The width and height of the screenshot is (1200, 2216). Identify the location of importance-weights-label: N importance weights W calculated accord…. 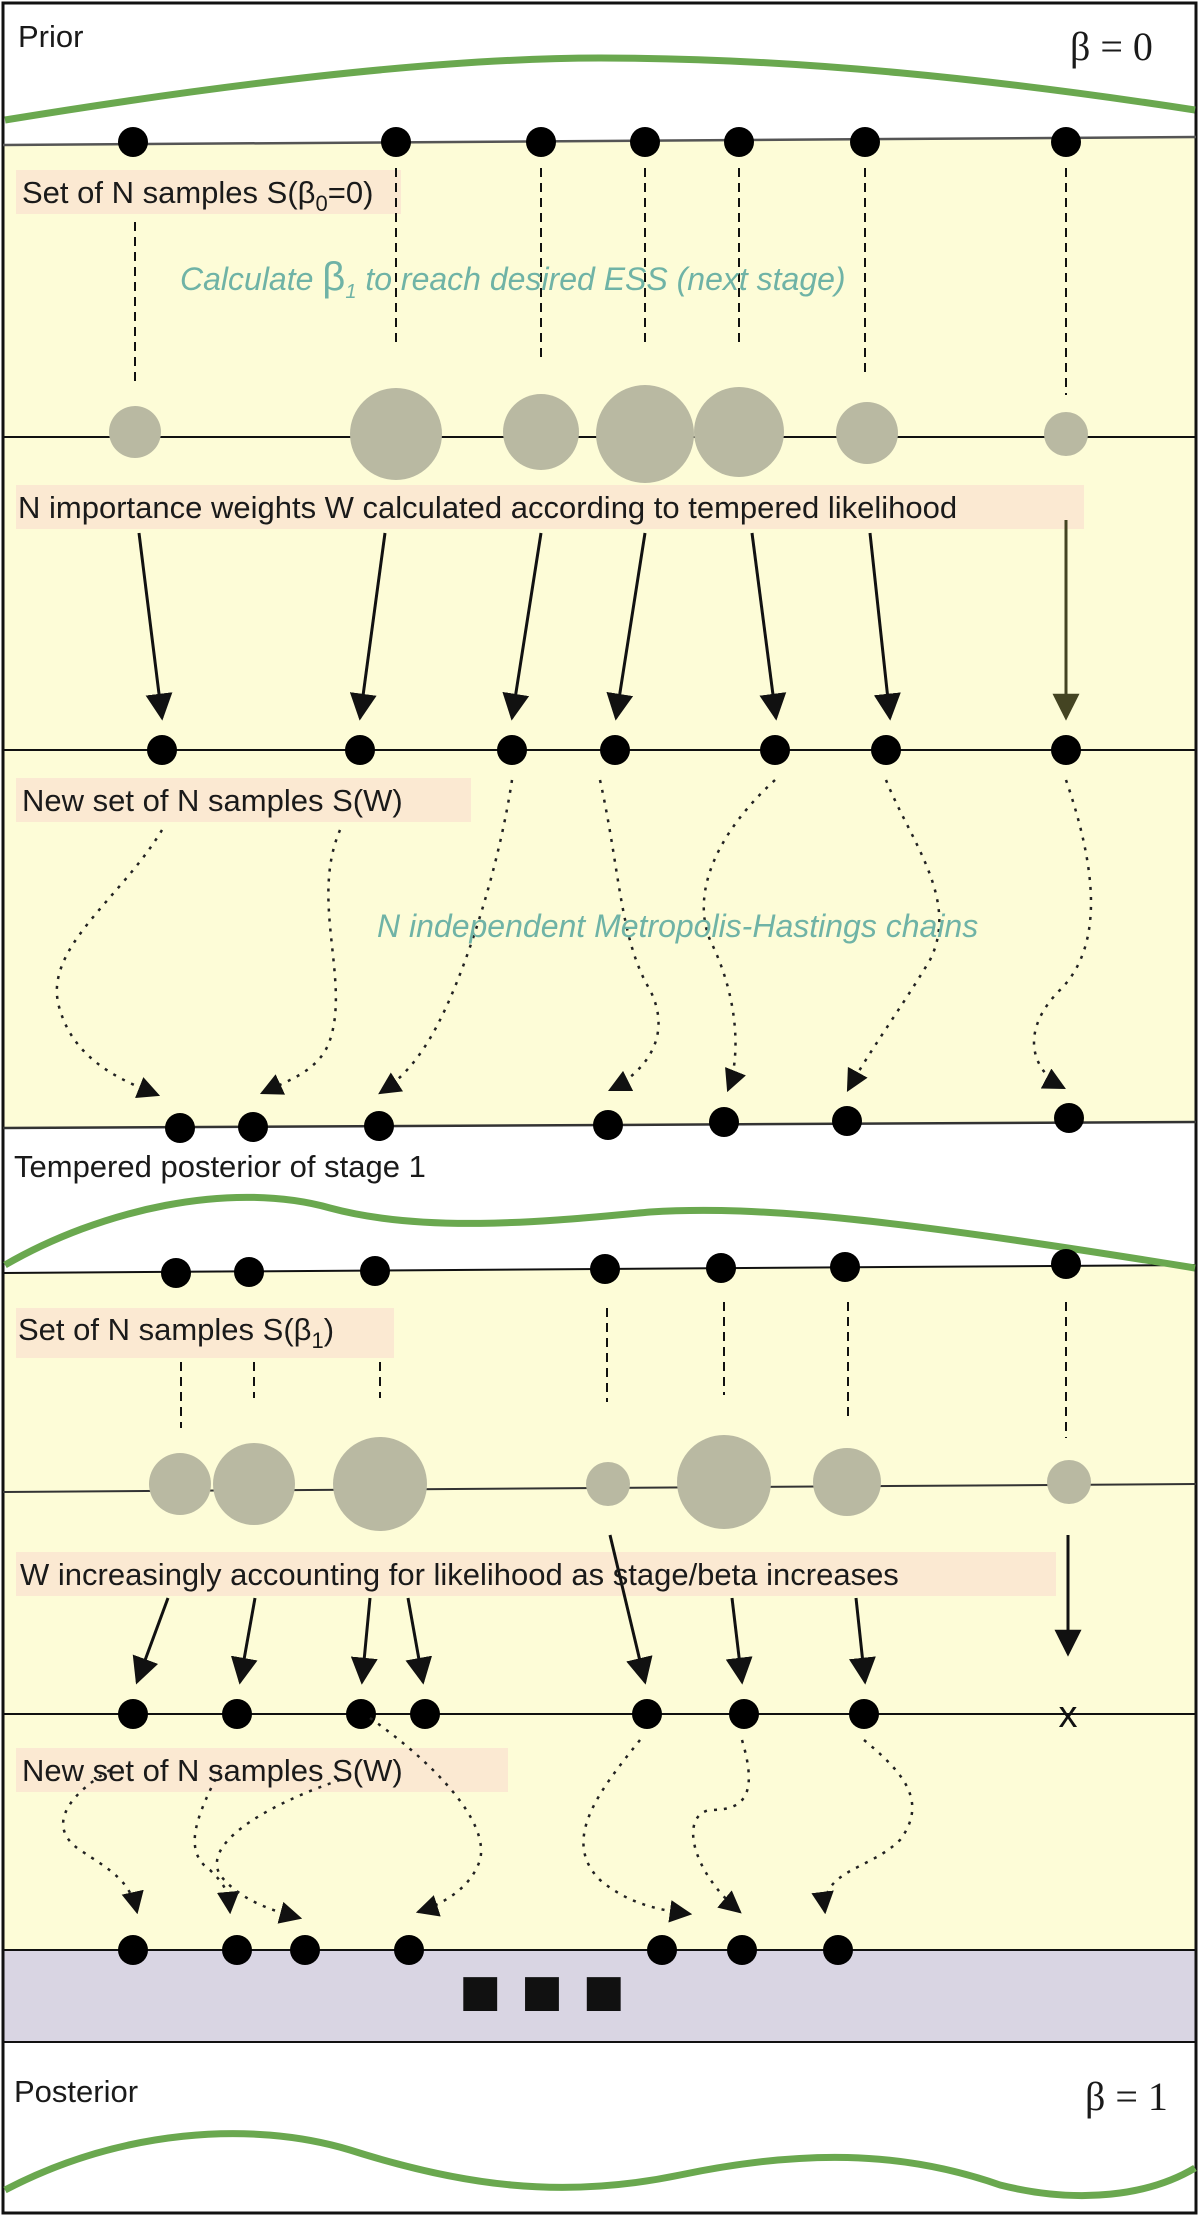
(487, 507).